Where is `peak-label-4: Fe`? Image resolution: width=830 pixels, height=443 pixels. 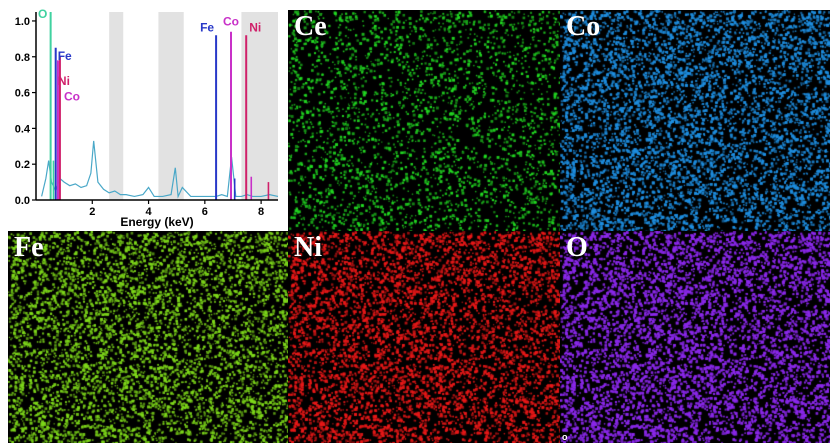
peak-label-4: Fe is located at coordinates (207, 27).